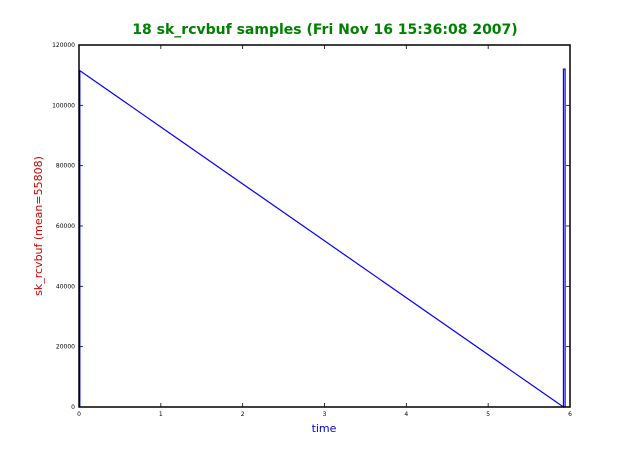 The image size is (633, 453). What do you see at coordinates (570, 414) in the screenshot?
I see `x-tick-label: 6` at bounding box center [570, 414].